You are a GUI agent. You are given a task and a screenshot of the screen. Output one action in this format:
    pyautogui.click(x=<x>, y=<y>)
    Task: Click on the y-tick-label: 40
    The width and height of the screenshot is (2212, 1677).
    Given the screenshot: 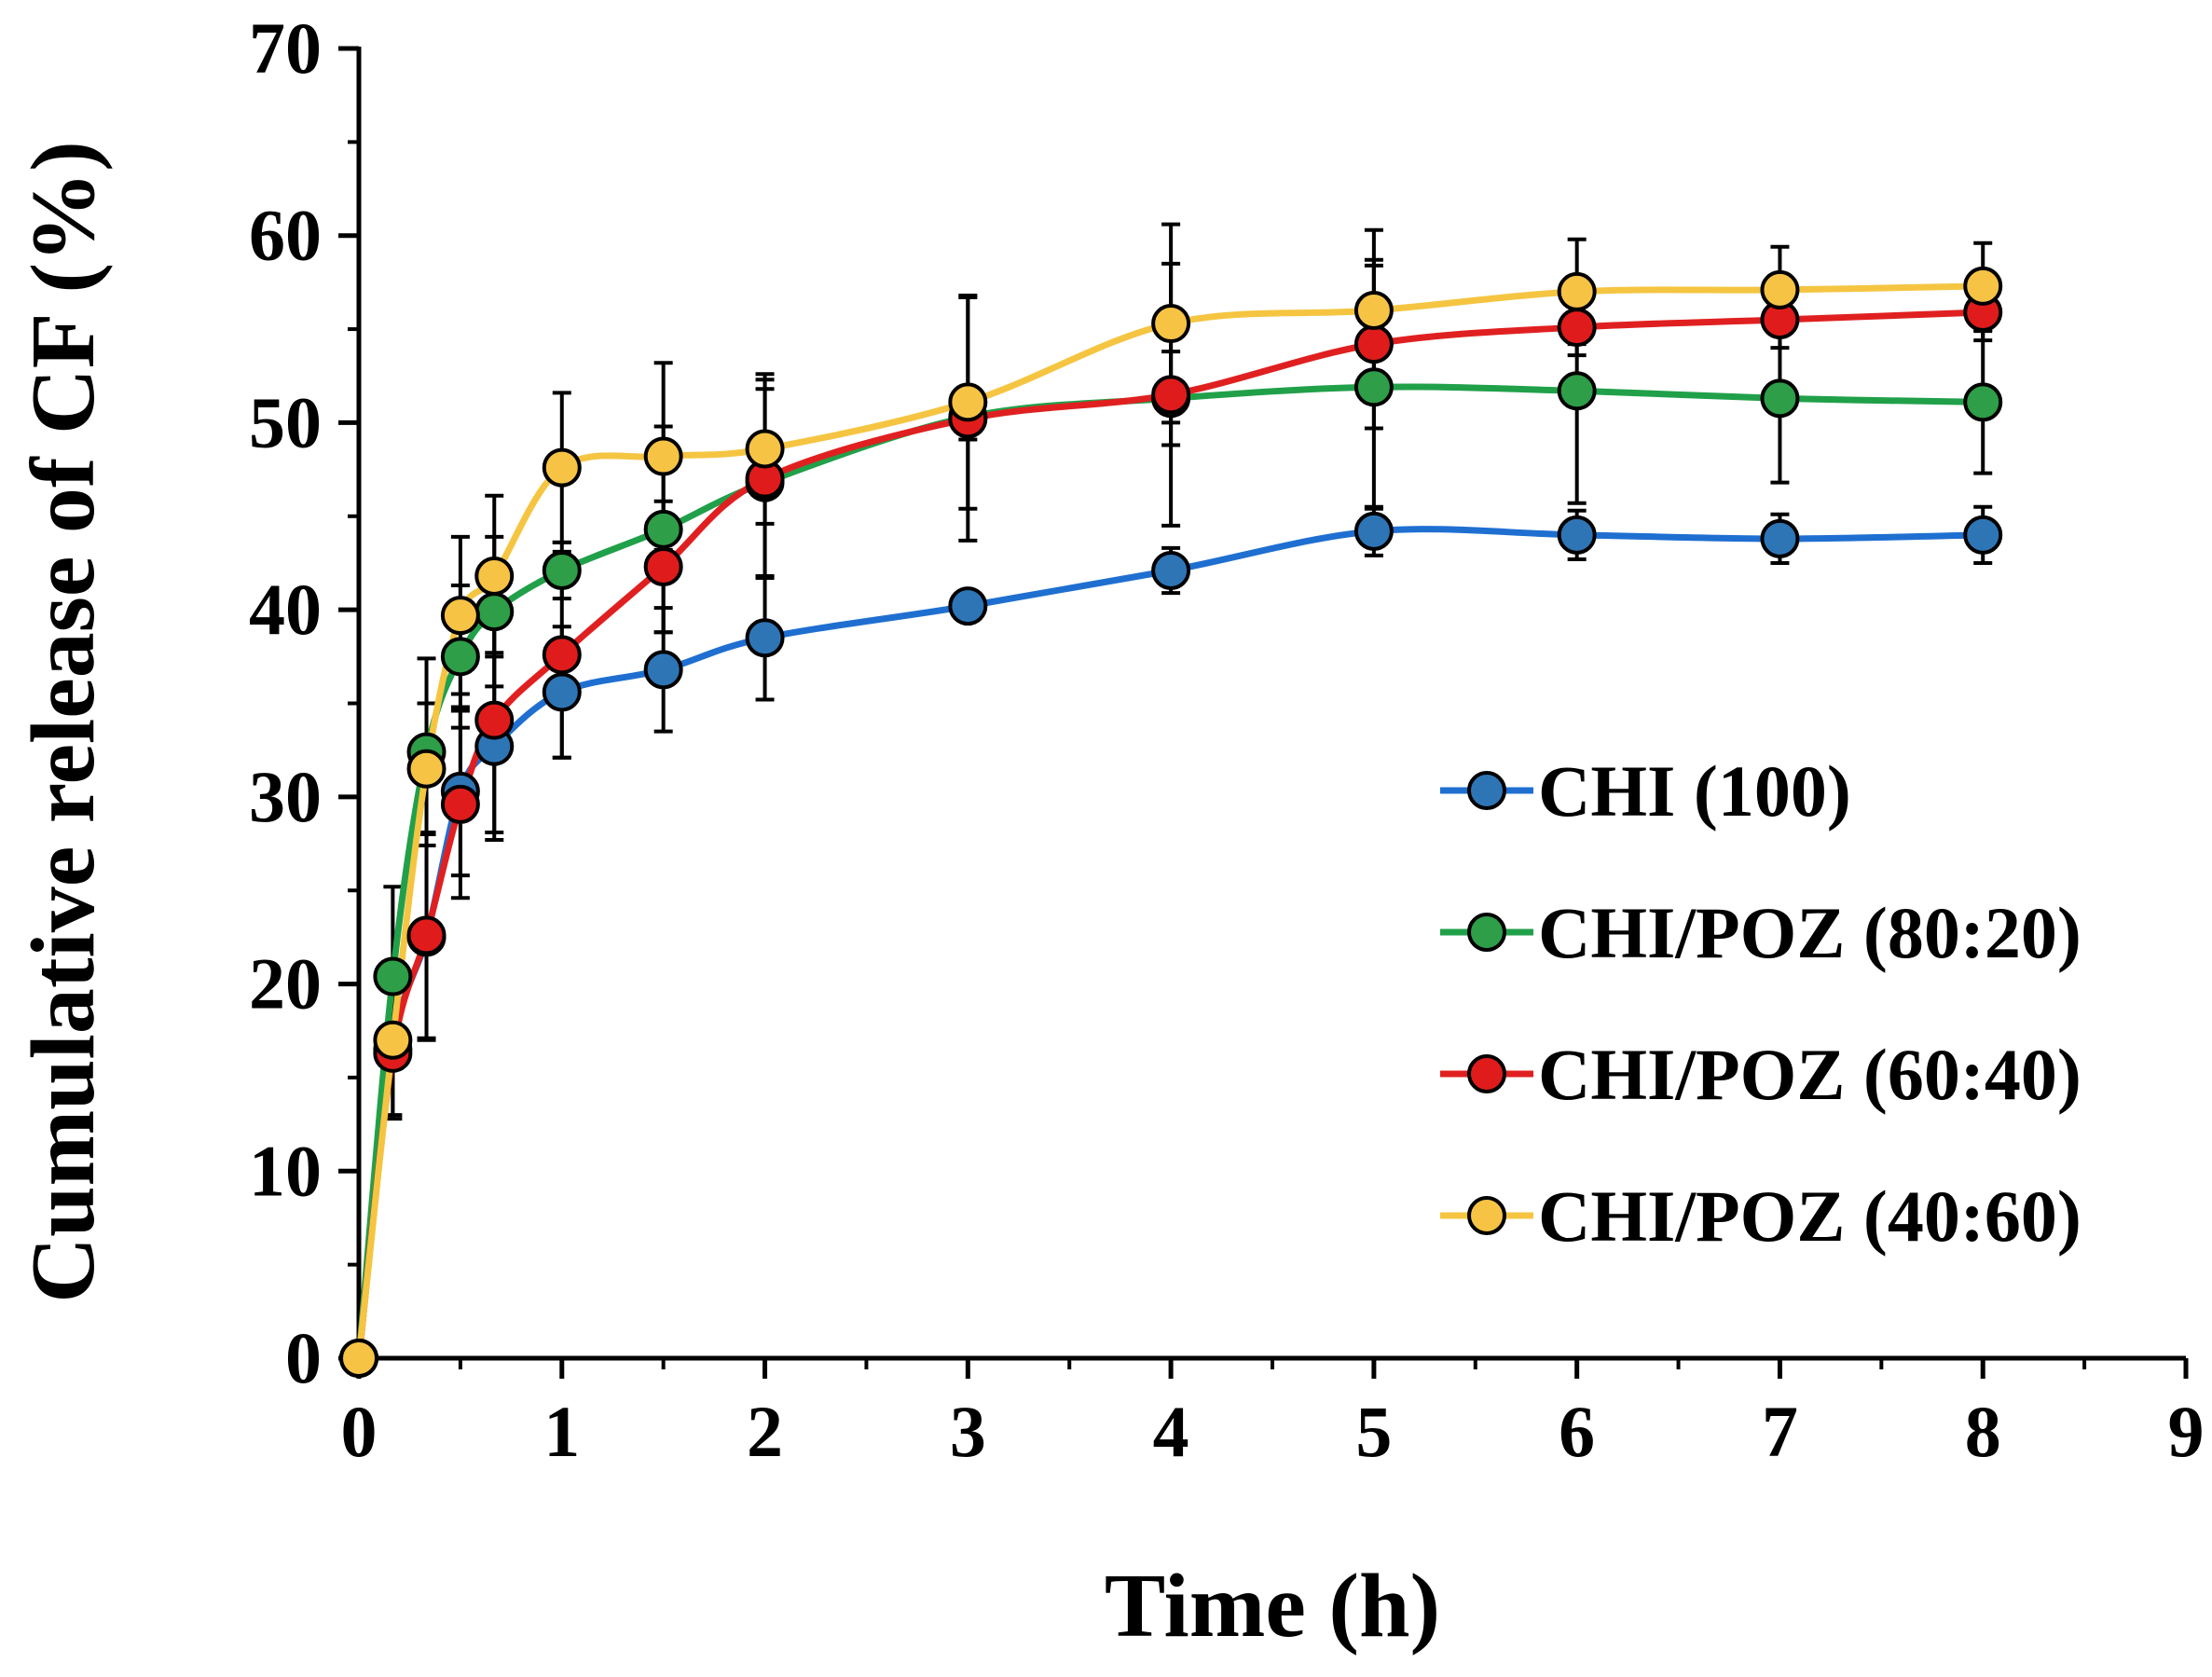 What is the action you would take?
    pyautogui.click(x=285, y=609)
    